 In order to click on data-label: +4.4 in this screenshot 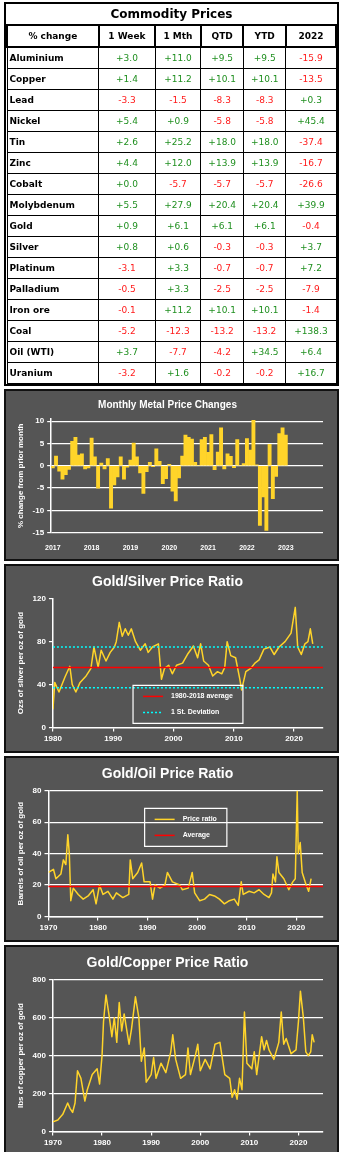, I will do `click(127, 163)`.